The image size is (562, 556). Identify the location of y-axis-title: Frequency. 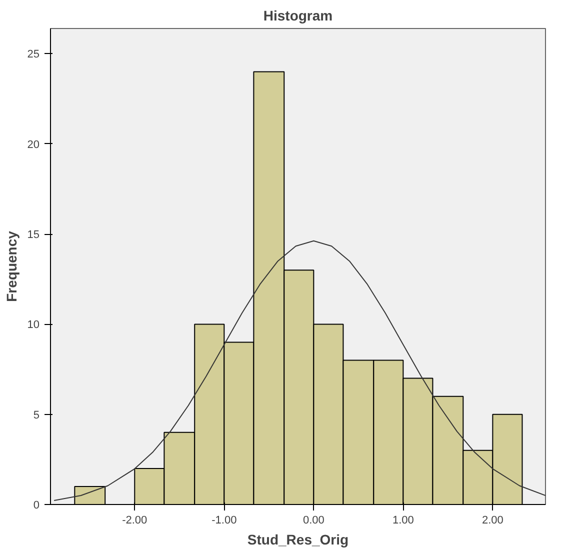
(11, 266).